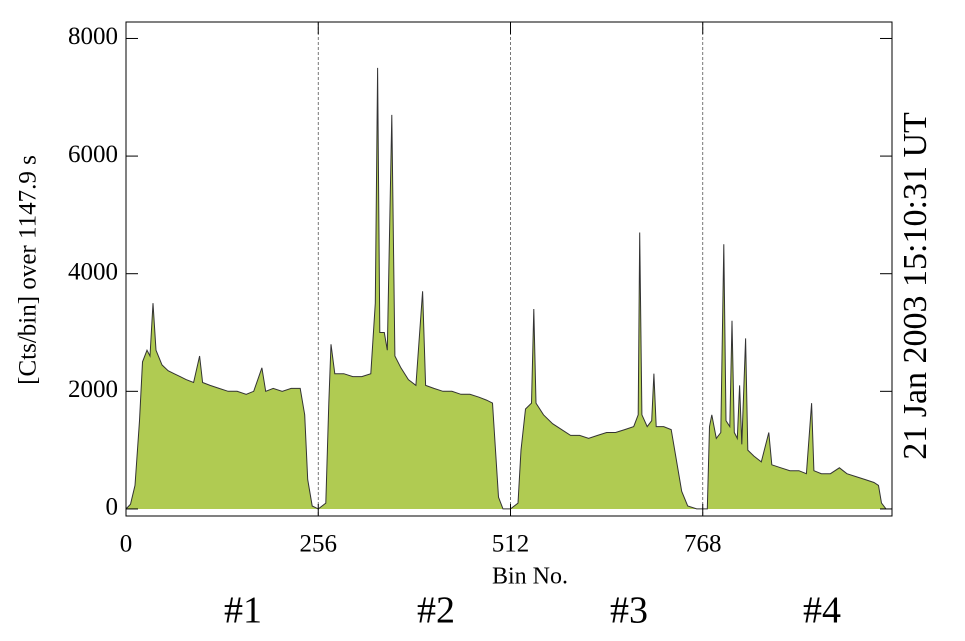 The width and height of the screenshot is (965, 641). What do you see at coordinates (112, 507) in the screenshot?
I see `y-tick-label: 0` at bounding box center [112, 507].